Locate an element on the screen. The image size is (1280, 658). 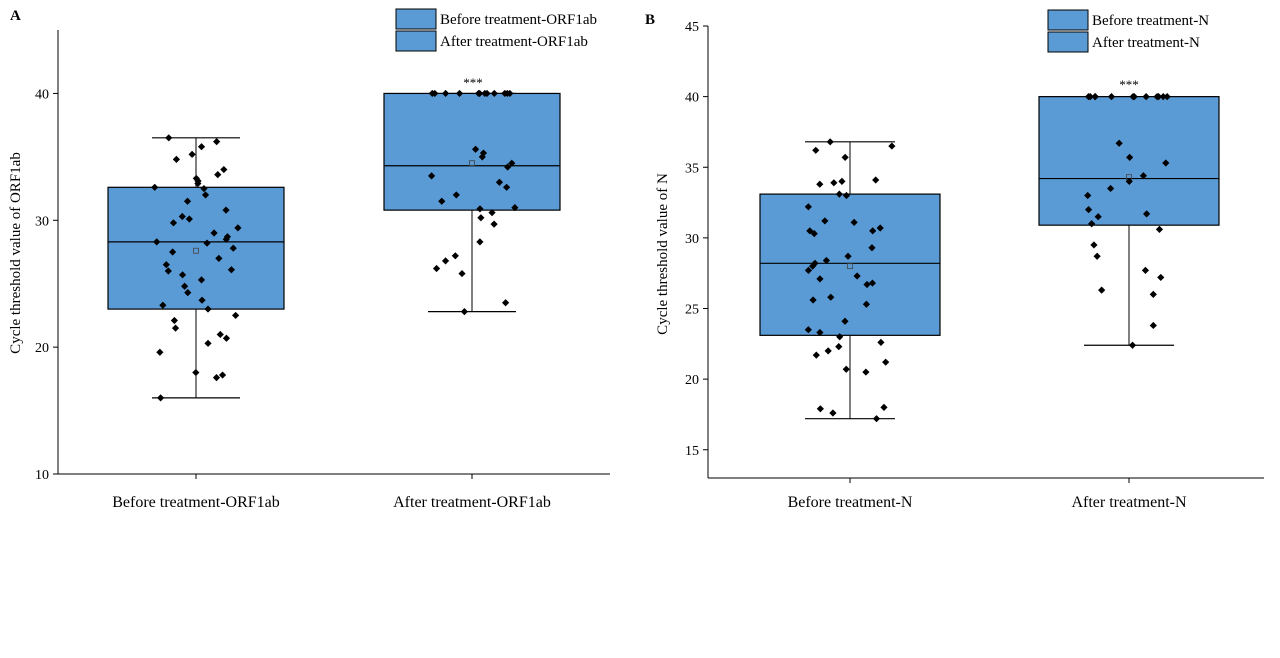
y-tick-label: 15 is located at coordinates (692, 451).